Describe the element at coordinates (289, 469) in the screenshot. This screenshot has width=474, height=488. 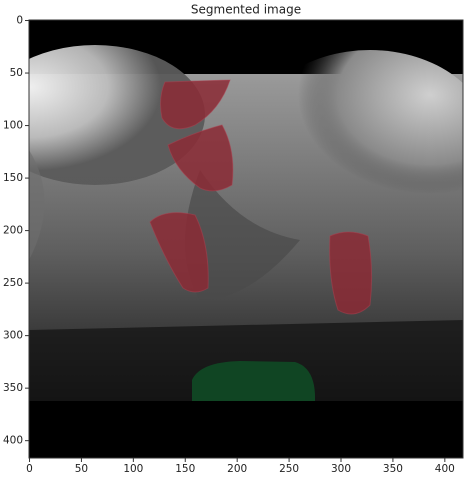
I see `x-tick-label: 250` at that location.